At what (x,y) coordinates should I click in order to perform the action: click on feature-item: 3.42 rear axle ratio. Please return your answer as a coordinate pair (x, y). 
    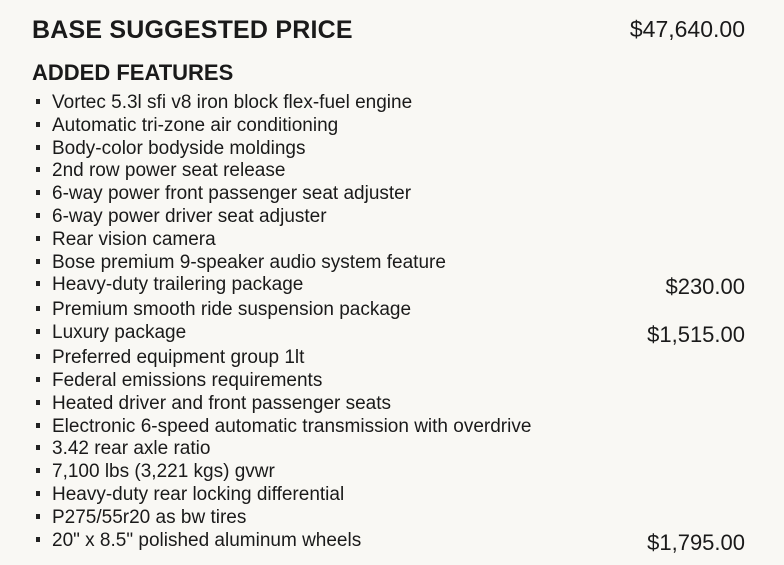
    Looking at the image, I should click on (392, 449).